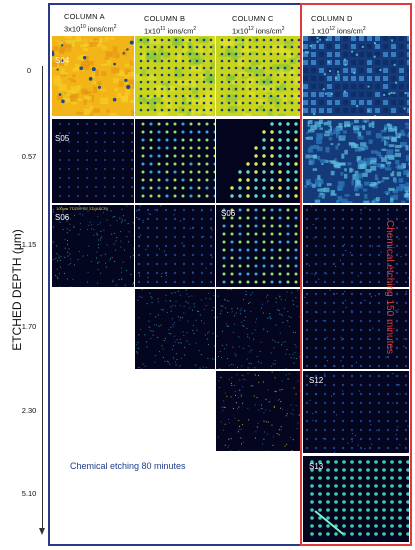 This screenshot has width=415, height=550. I want to click on column-c-title: COLUMN C, so click(253, 18).